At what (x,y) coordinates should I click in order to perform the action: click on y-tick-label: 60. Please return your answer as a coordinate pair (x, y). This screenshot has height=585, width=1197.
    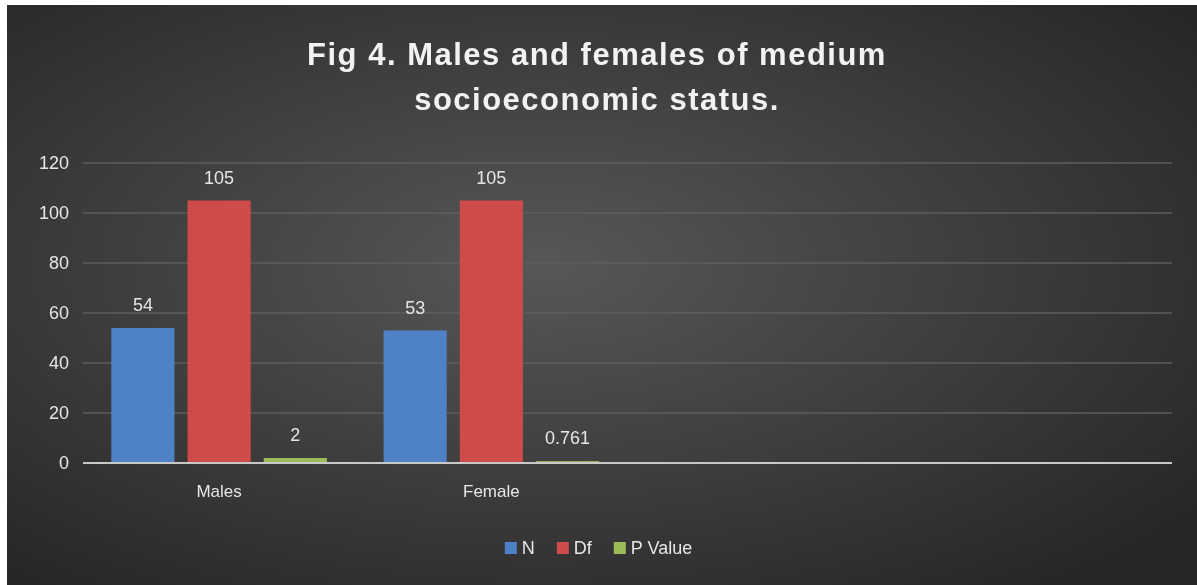
    Looking at the image, I should click on (58, 313).